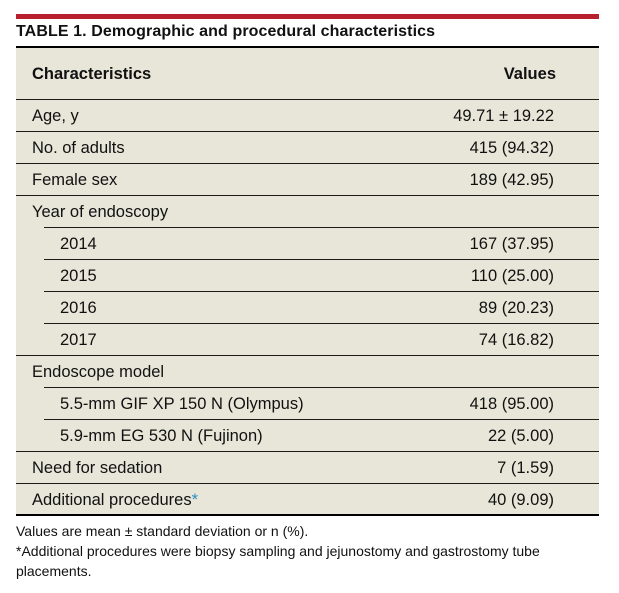 This screenshot has height=593, width=619. What do you see at coordinates (307, 100) in the screenshot?
I see `header-rule` at bounding box center [307, 100].